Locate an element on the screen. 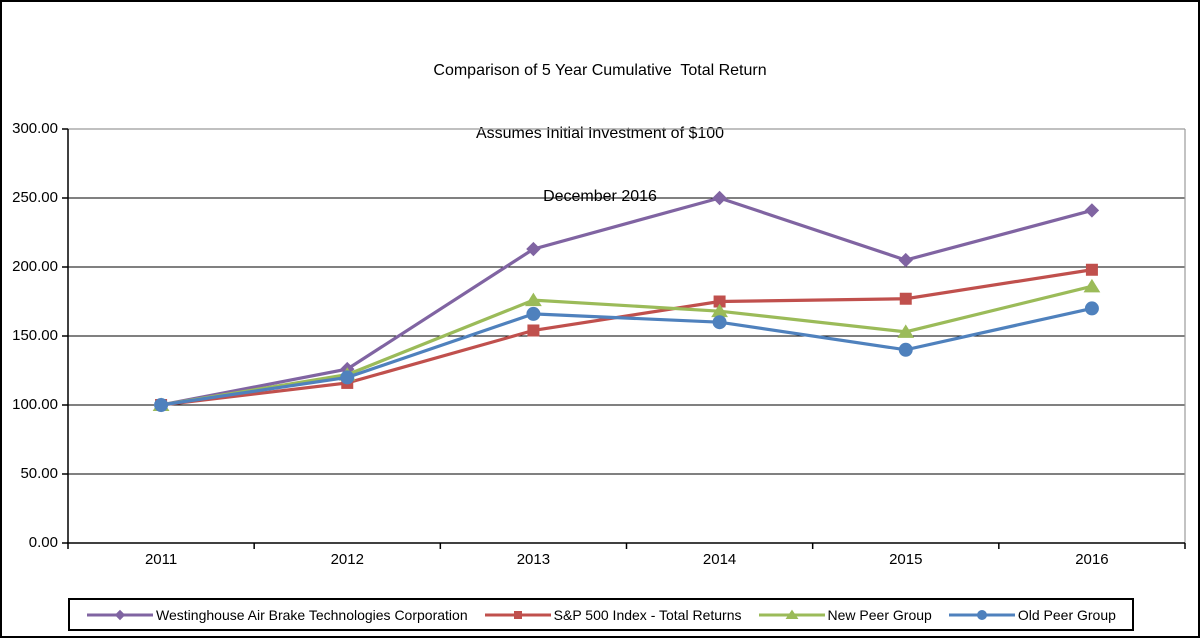  x-axis-tick-label: 2015 is located at coordinates (906, 559).